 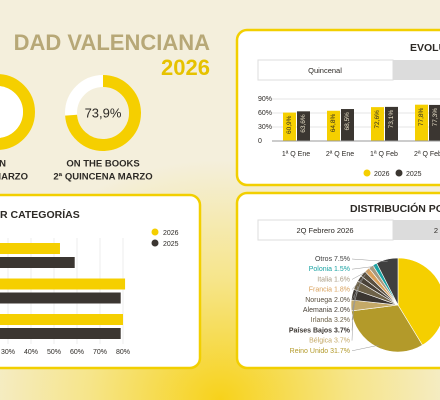 I want to click on slice-label: Francia 1.8%, so click(x=329, y=289).